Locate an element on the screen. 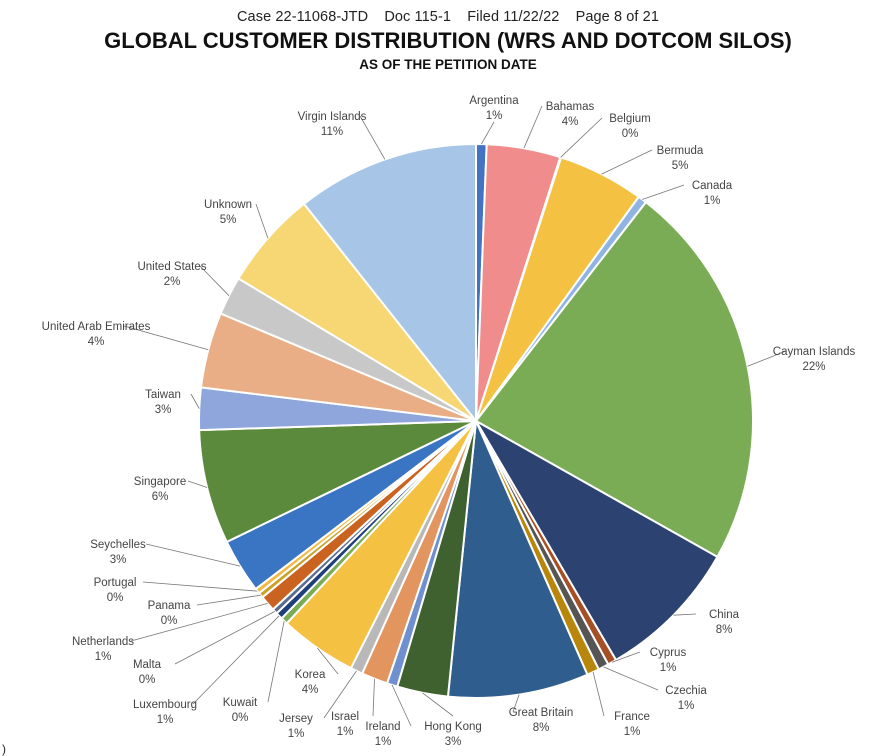 This screenshot has width=896, height=756. leader-line-taiwan is located at coordinates (195, 401).